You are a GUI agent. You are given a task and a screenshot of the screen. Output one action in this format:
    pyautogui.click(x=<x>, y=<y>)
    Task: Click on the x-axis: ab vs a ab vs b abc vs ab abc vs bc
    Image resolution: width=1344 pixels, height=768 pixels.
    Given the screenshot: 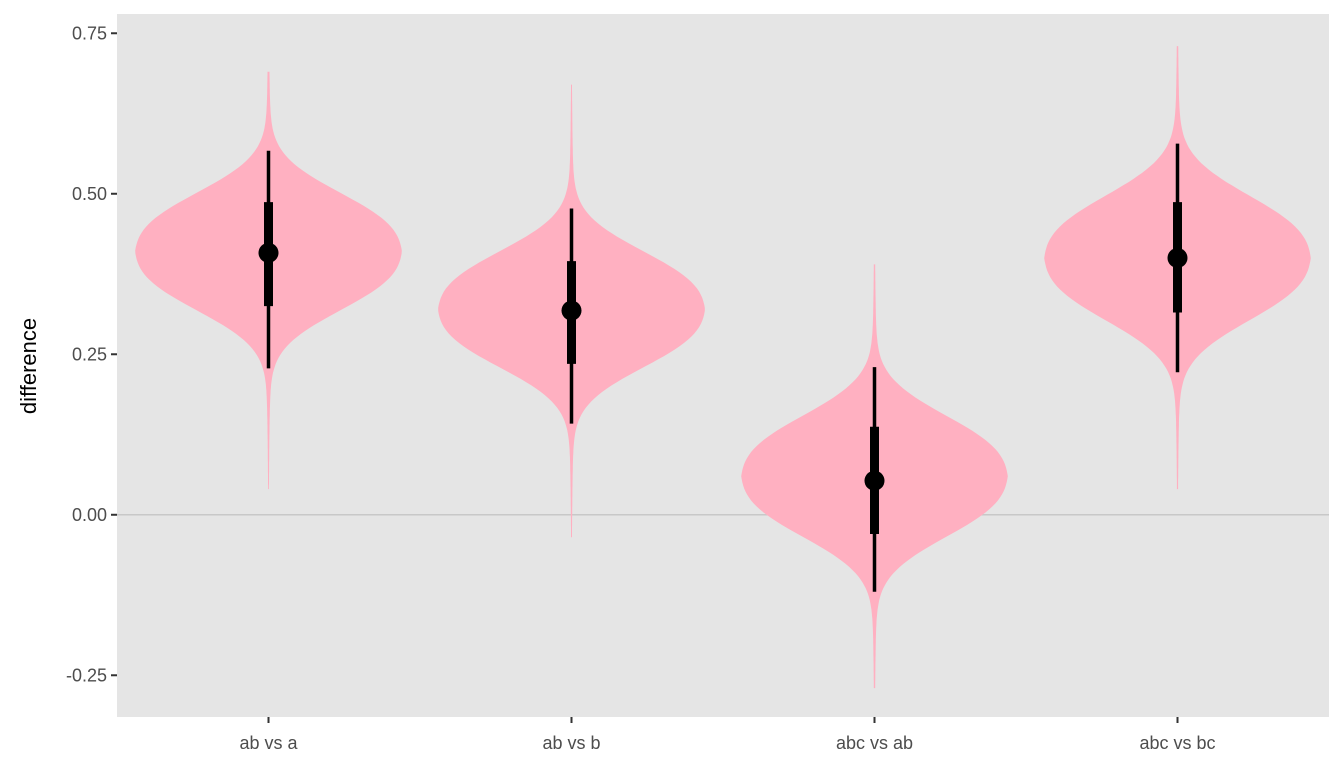 What is the action you would take?
    pyautogui.click(x=727, y=735)
    